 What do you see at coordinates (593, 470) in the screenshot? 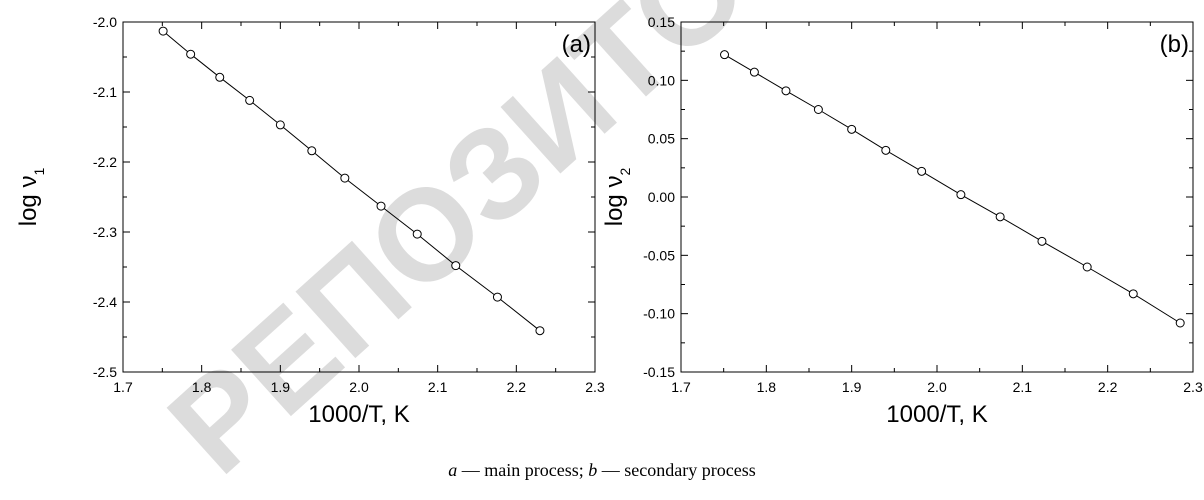
I see `caption-b-letter: b` at bounding box center [593, 470].